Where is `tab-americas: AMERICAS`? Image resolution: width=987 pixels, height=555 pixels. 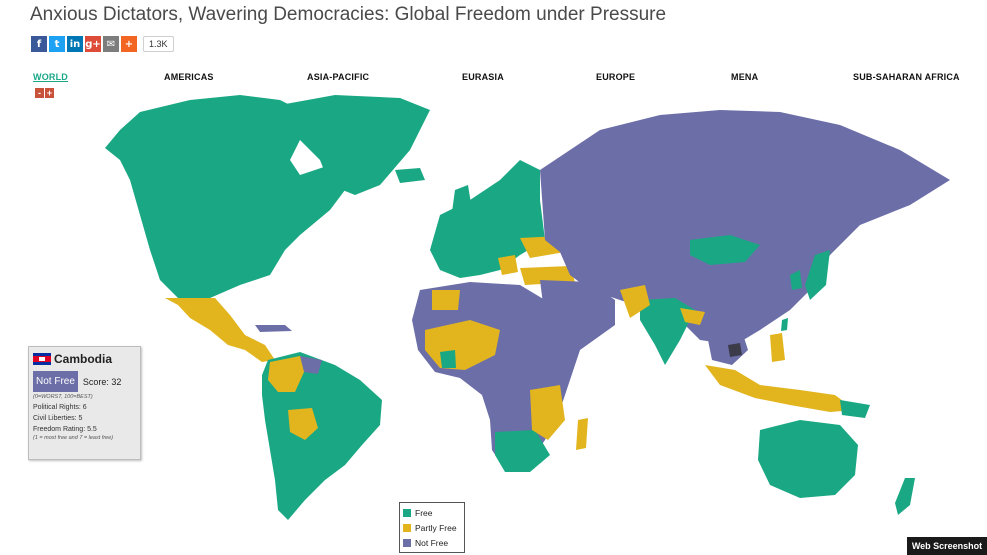 tab-americas: AMERICAS is located at coordinates (189, 77).